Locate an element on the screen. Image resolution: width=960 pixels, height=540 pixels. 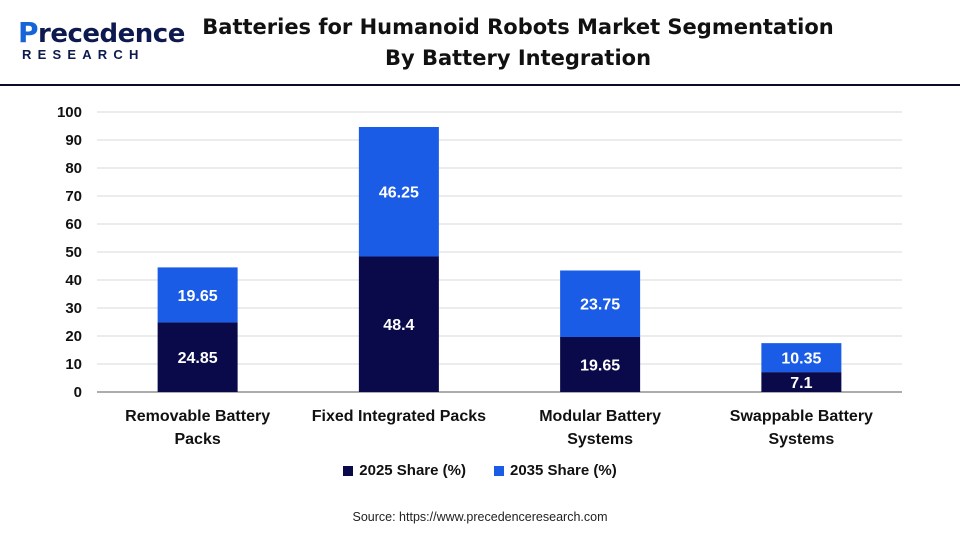
x-tick-label: Modular Battery is located at coordinates (600, 416).